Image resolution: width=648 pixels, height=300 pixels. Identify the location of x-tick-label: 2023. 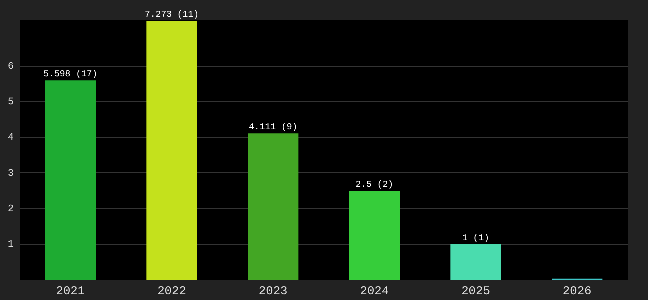
(273, 291).